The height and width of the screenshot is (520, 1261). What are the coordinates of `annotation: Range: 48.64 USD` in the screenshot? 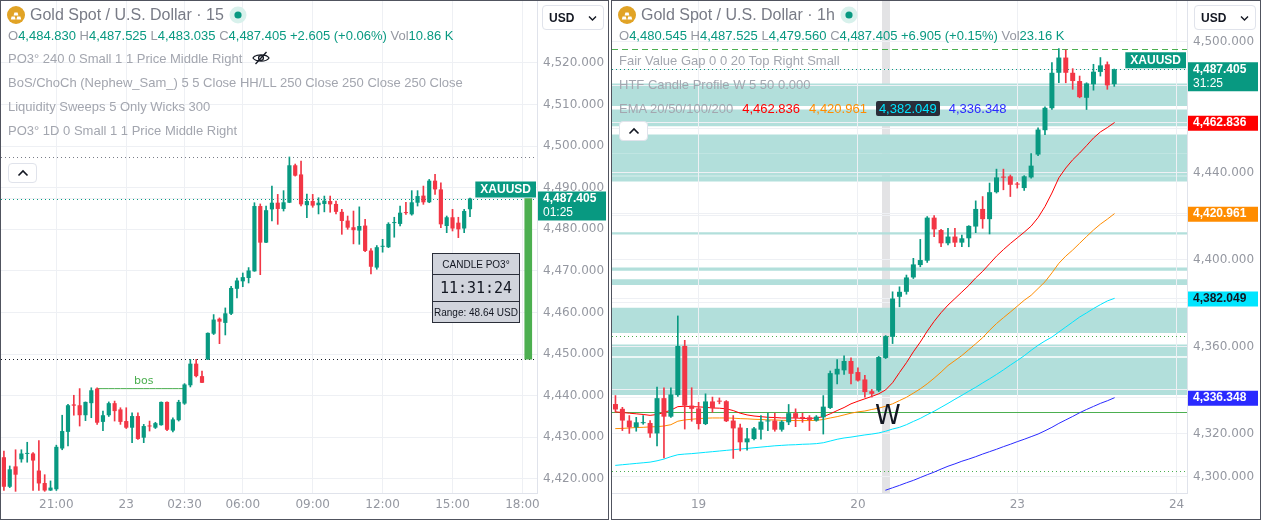 It's located at (476, 312).